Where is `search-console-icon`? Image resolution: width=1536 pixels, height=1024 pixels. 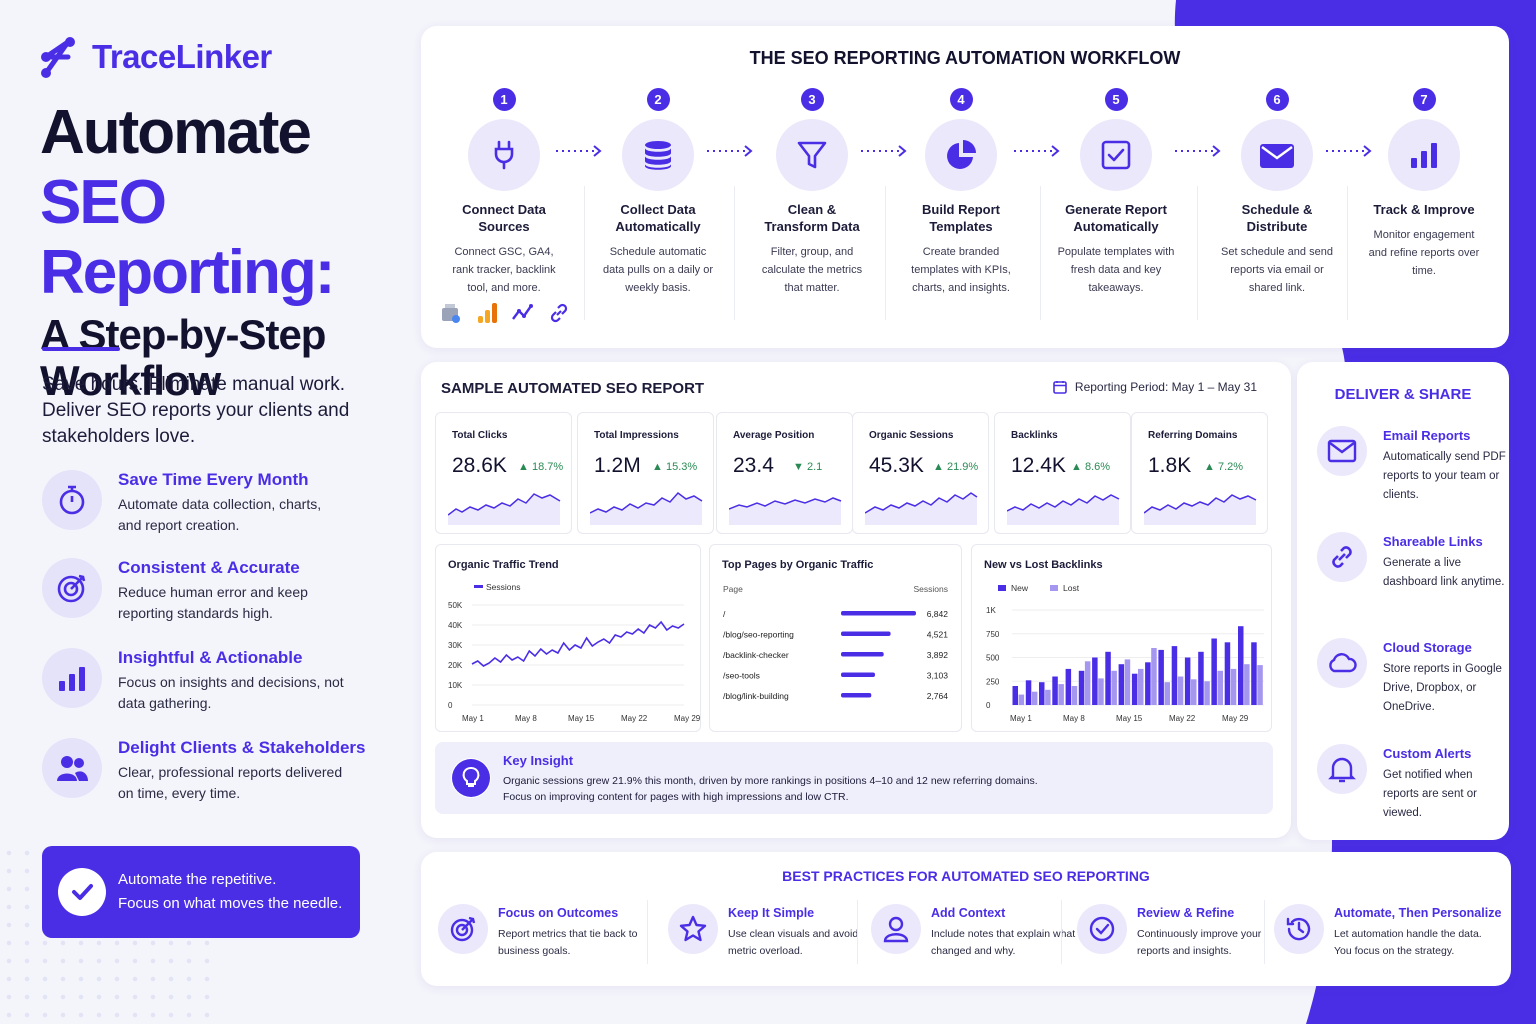
search-console-icon is located at coordinates (451, 313).